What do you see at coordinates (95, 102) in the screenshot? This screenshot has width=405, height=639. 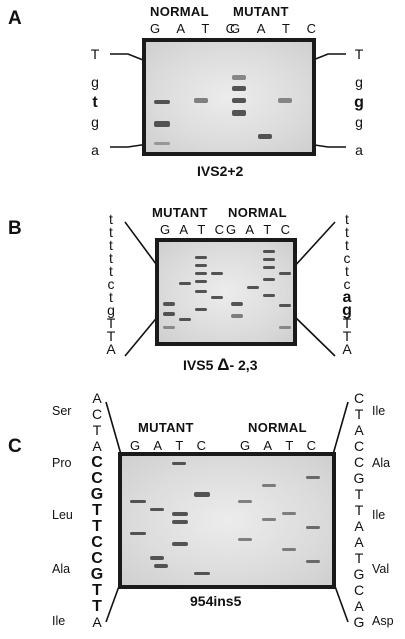 I see `base-mutated: t` at bounding box center [95, 102].